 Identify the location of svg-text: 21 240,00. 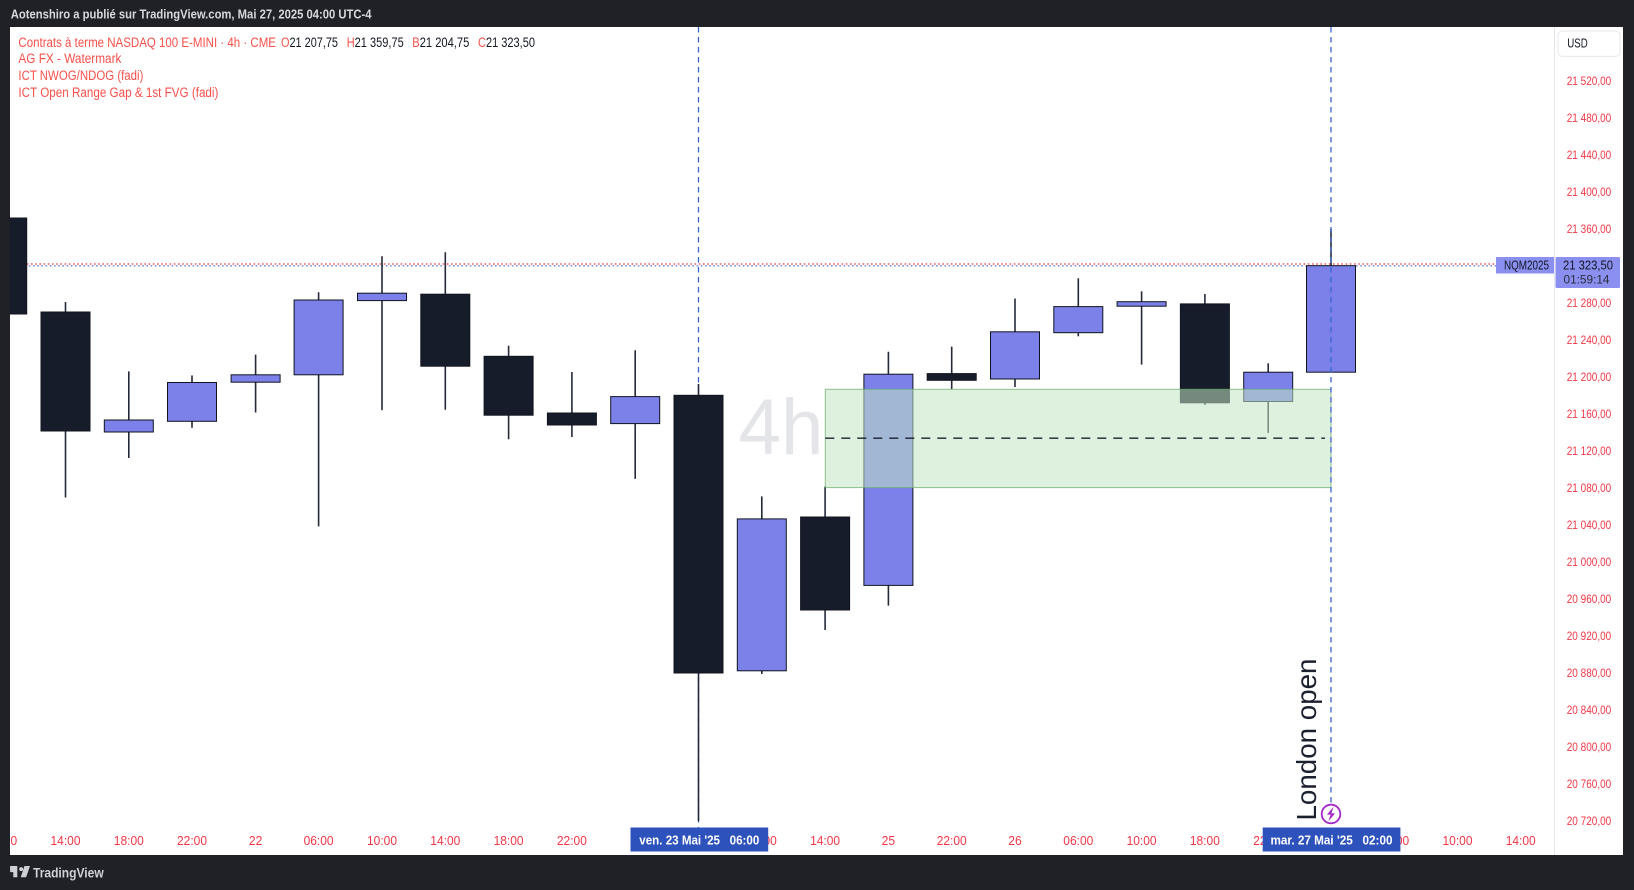
(1589, 341).